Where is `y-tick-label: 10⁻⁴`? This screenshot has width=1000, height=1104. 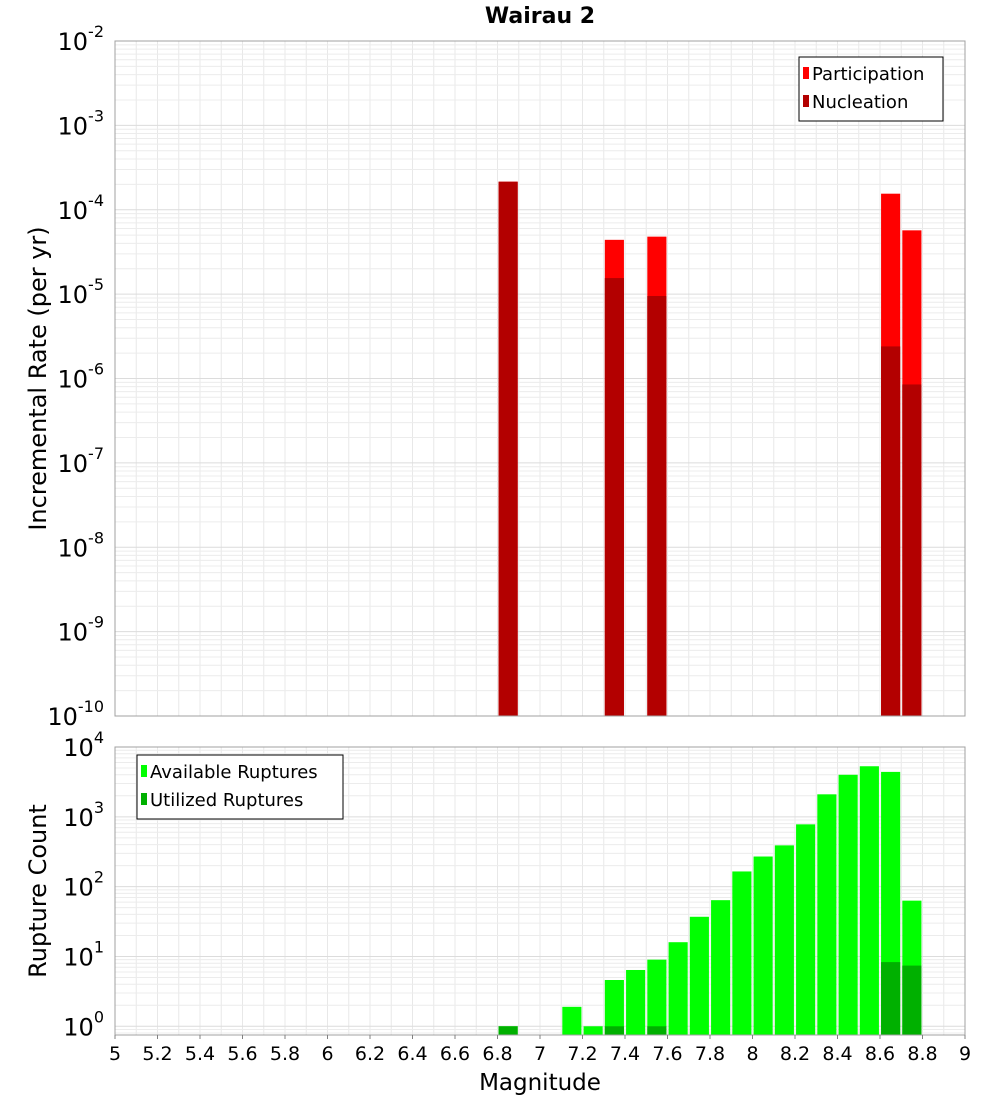
y-tick-label: 10⁻⁴ is located at coordinates (81, 208).